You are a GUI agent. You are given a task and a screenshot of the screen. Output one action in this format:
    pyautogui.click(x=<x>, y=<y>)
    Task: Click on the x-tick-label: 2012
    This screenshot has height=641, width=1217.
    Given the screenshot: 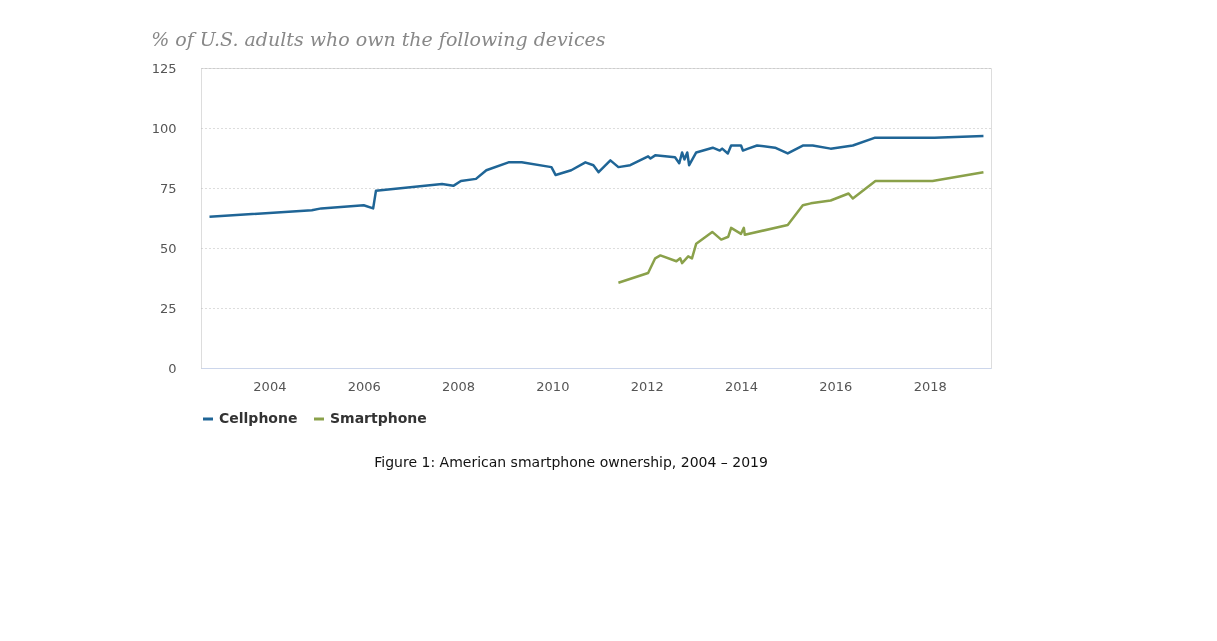 What is the action you would take?
    pyautogui.click(x=647, y=386)
    